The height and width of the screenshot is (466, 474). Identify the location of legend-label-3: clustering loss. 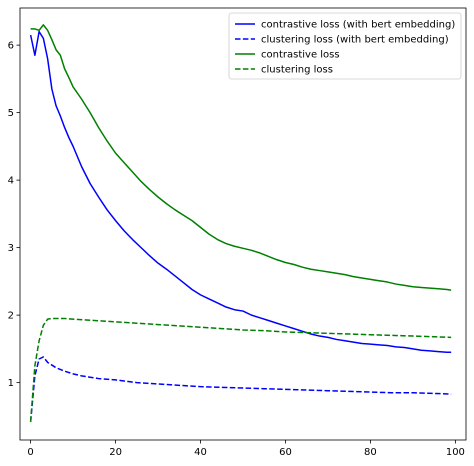
(297, 70).